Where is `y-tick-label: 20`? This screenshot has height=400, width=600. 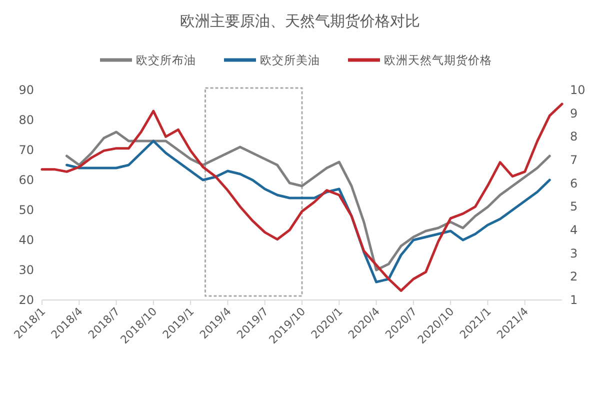
y-tick-label: 20 is located at coordinates (26, 300).